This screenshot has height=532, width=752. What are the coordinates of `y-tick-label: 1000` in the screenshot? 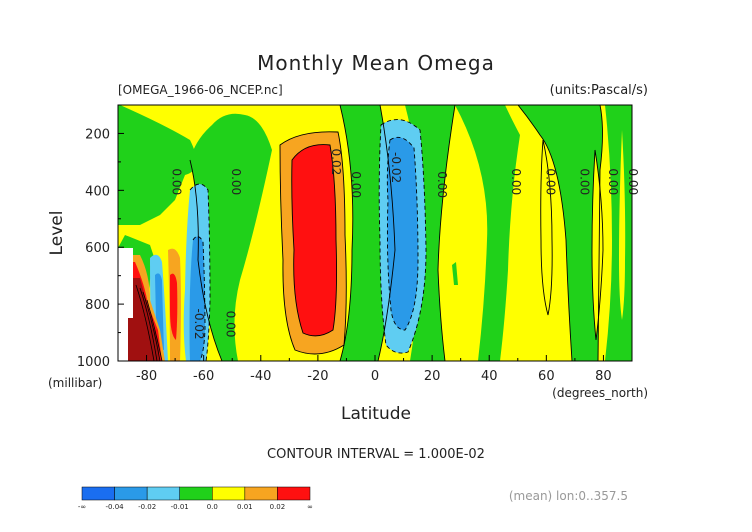 It's located at (93, 362).